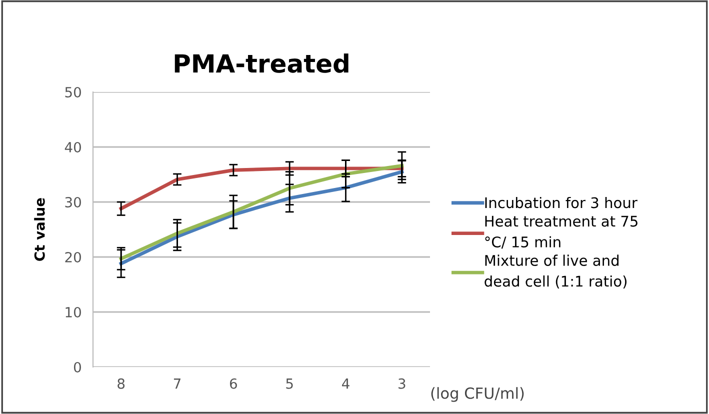  I want to click on legend-label: Mixture of live and dead cell (1:1 ratio), so click(555, 271).